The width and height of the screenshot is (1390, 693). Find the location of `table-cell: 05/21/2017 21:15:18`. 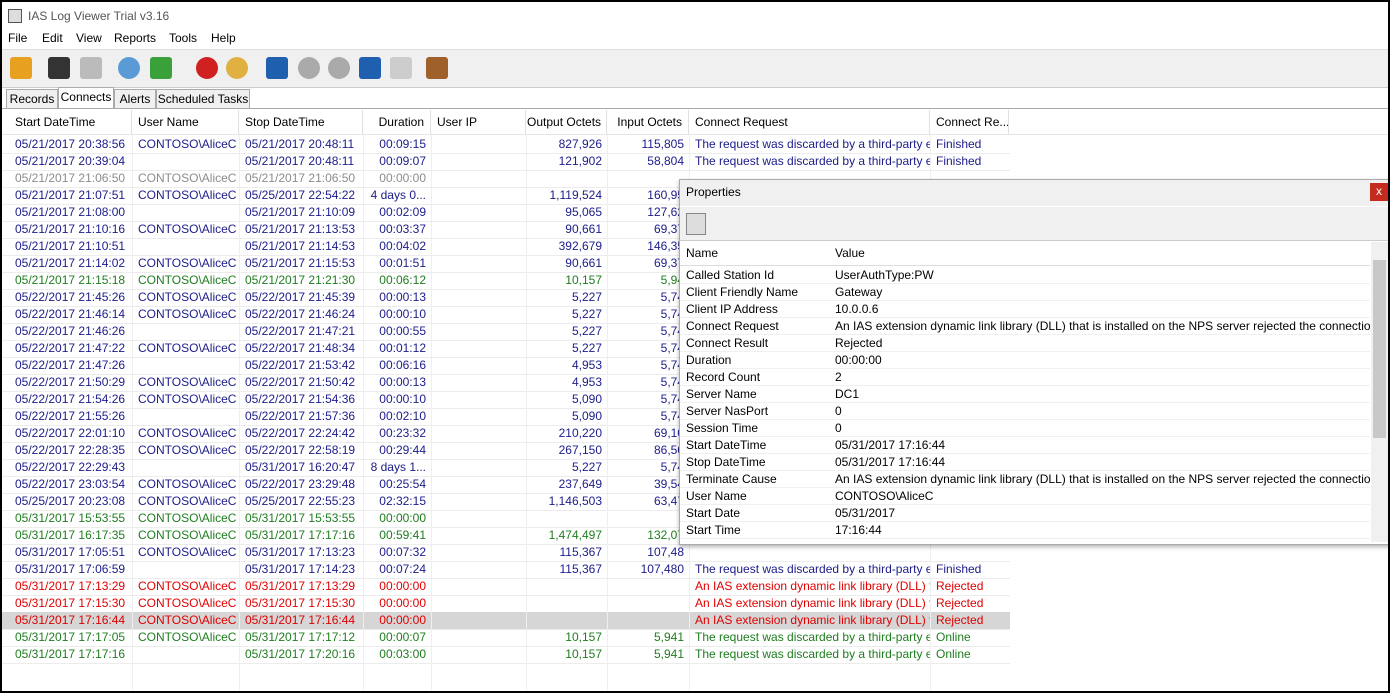

table-cell: 05/21/2017 21:15:18 is located at coordinates (70, 280).